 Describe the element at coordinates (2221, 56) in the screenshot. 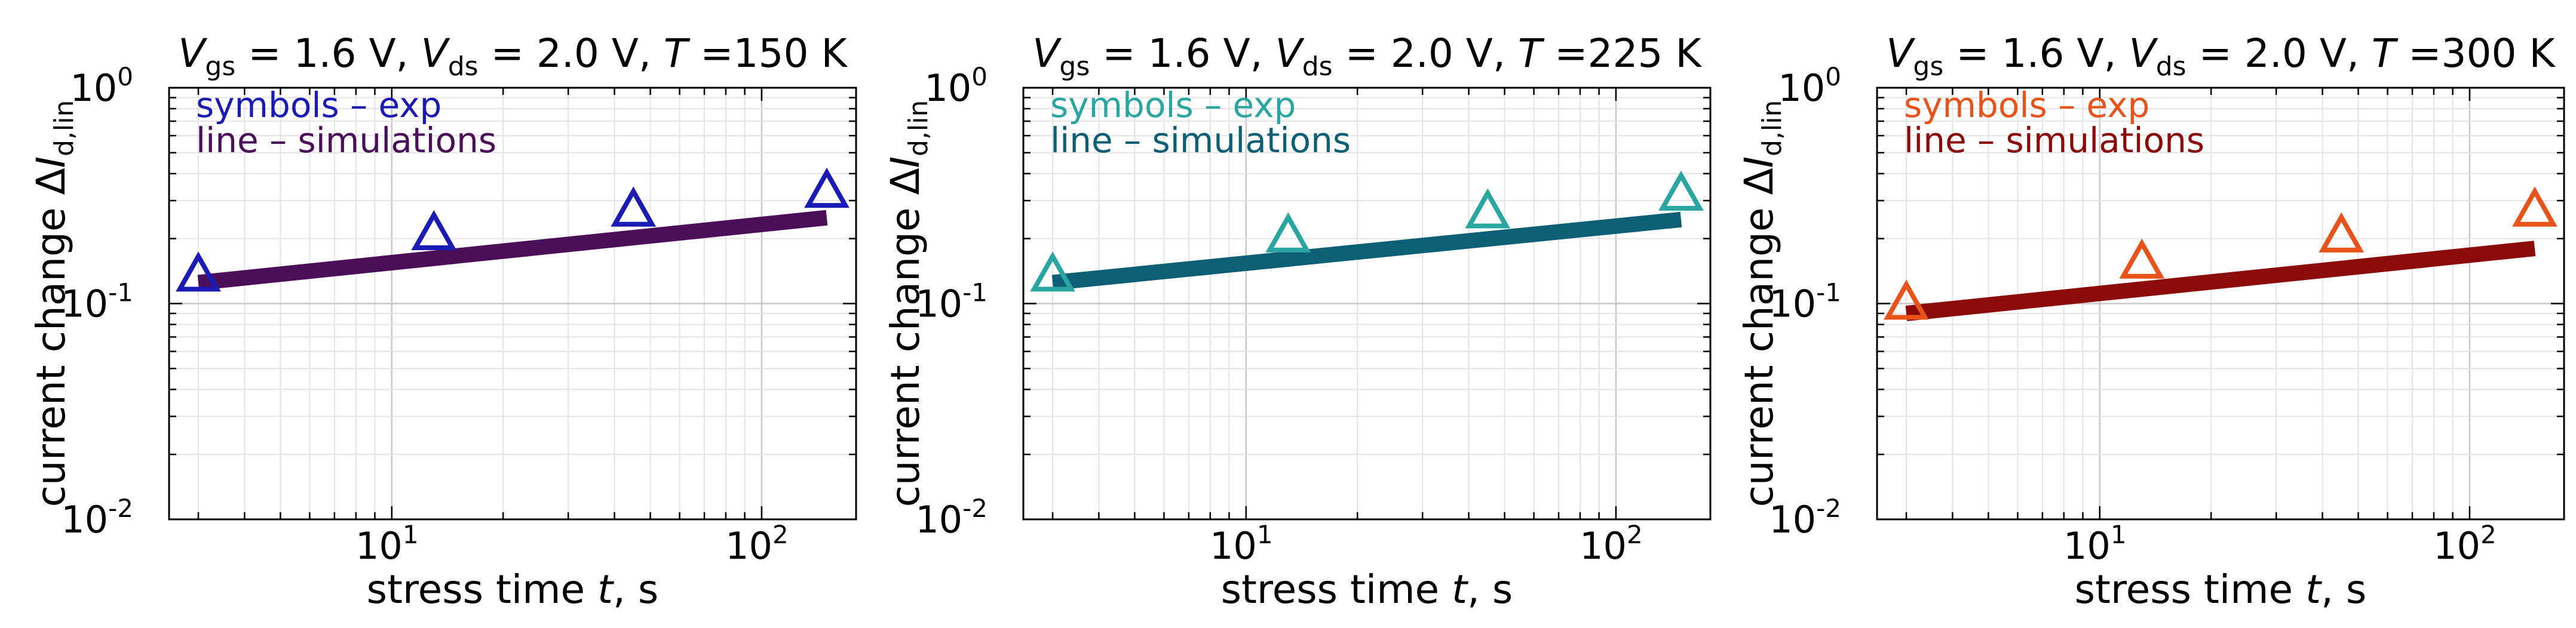

I see `chart-title: Vgs = 1.6 V, Vds = 2.0 V, T =300 K` at that location.